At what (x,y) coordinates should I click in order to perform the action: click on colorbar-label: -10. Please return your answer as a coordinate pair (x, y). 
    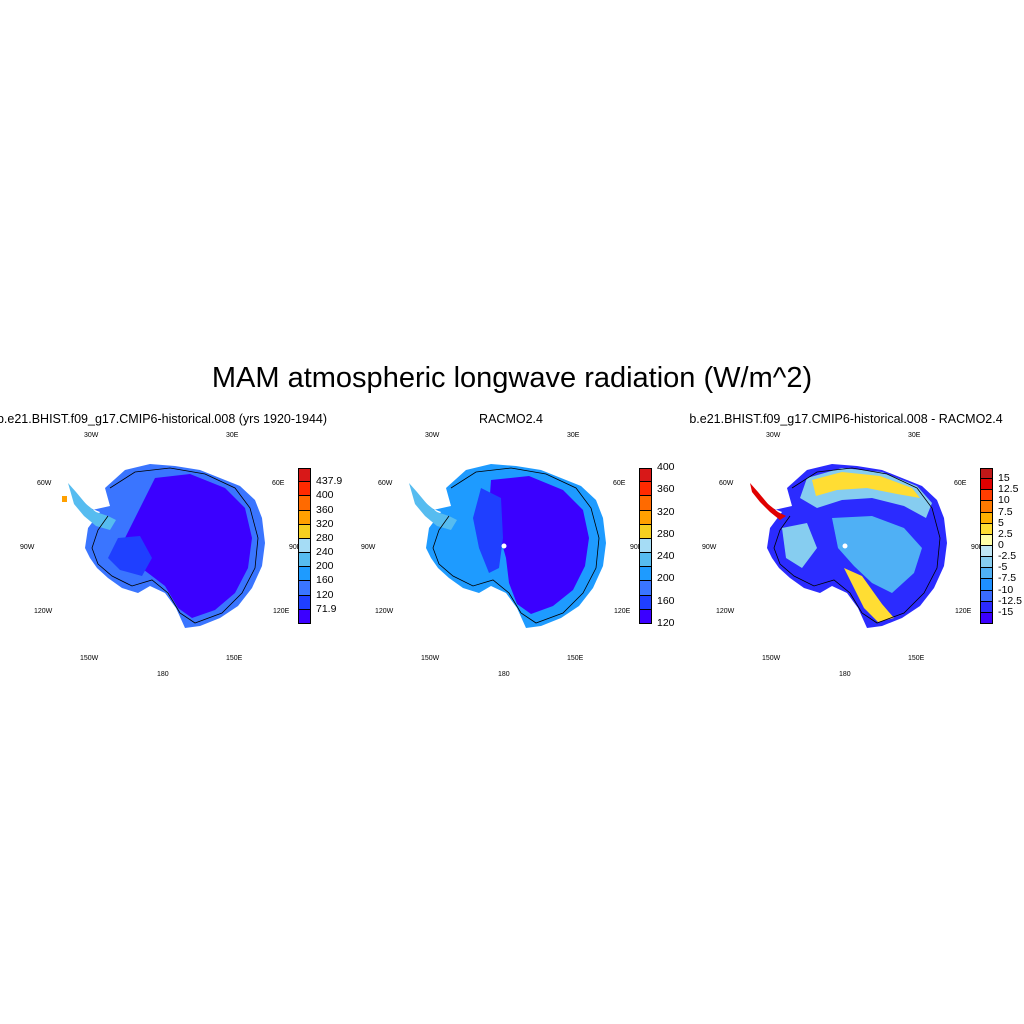
    Looking at the image, I should click on (1006, 589).